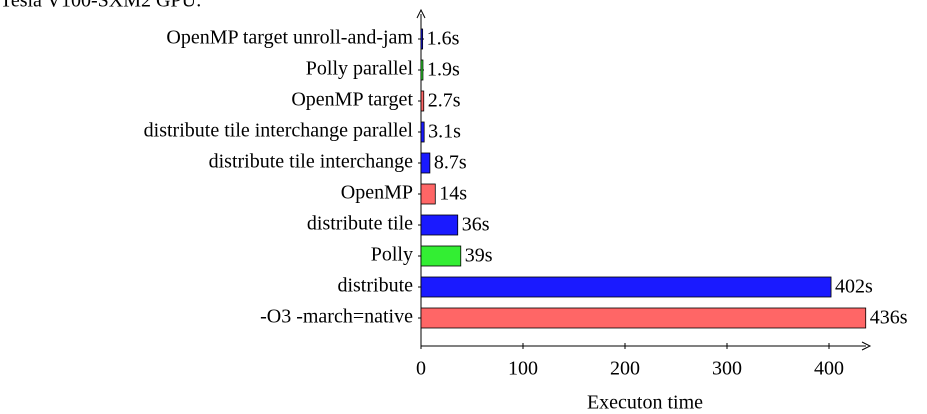  What do you see at coordinates (279, 131) in the screenshot?
I see `y-tick-label: distribute tile interchange parallel` at bounding box center [279, 131].